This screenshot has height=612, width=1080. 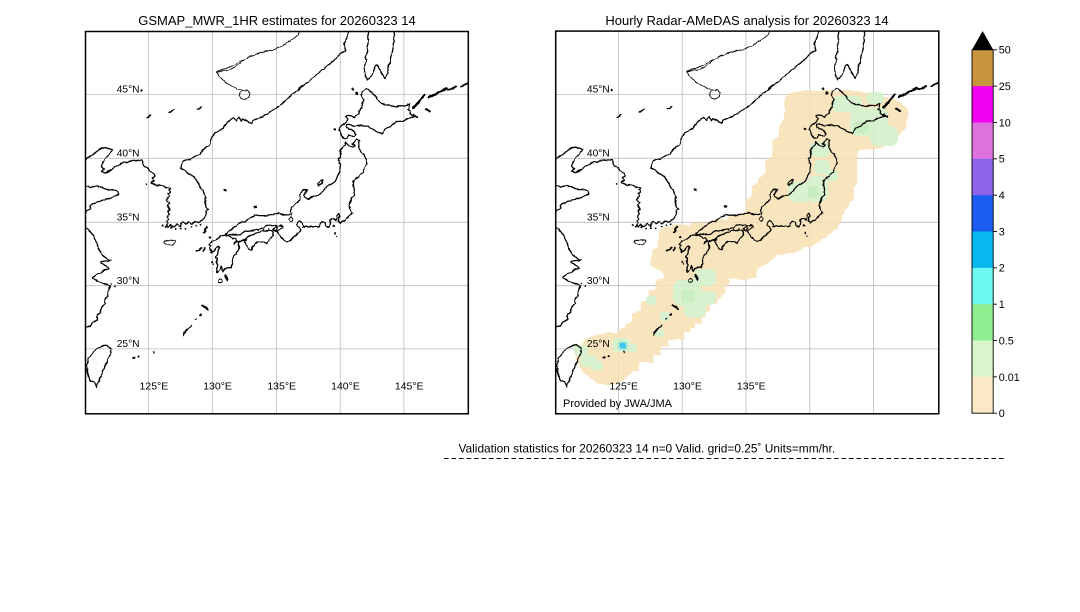 What do you see at coordinates (1005, 87) in the screenshot?
I see `svg-text: 25` at bounding box center [1005, 87].